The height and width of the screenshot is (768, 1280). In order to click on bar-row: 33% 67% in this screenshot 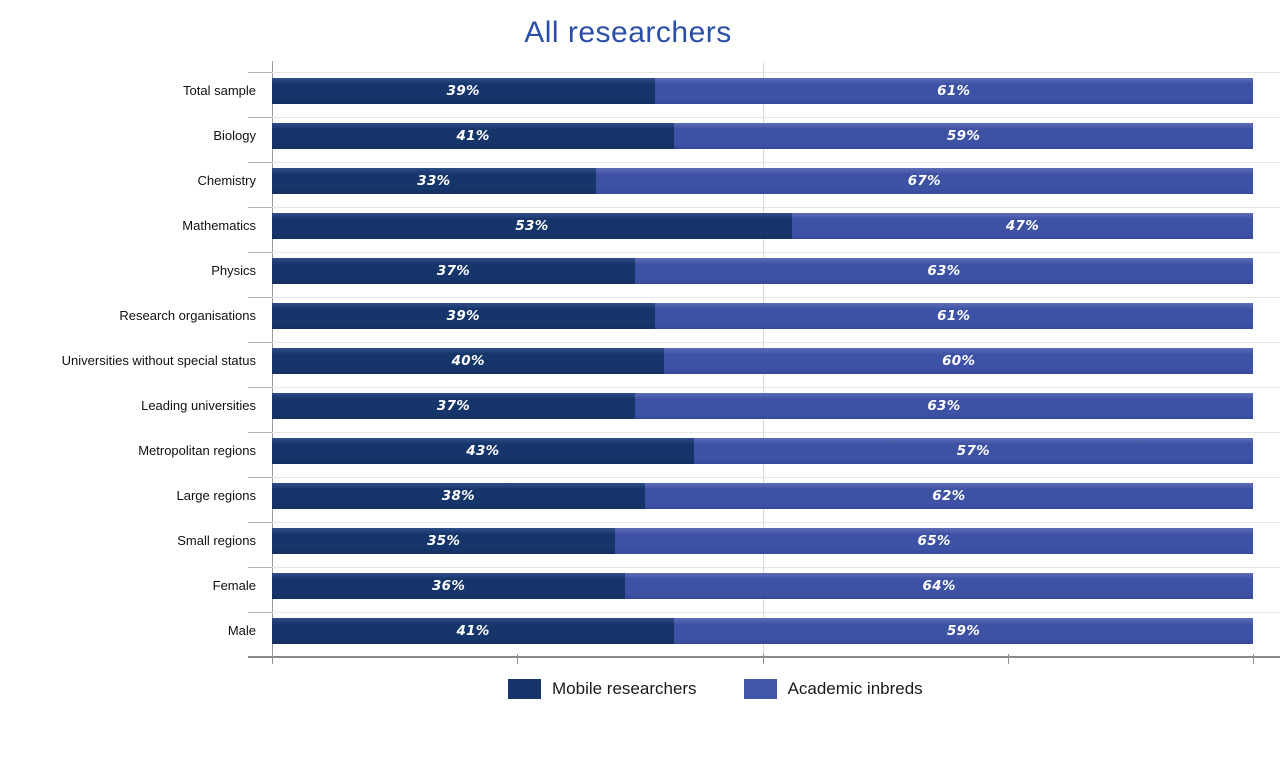, I will do `click(762, 181)`.